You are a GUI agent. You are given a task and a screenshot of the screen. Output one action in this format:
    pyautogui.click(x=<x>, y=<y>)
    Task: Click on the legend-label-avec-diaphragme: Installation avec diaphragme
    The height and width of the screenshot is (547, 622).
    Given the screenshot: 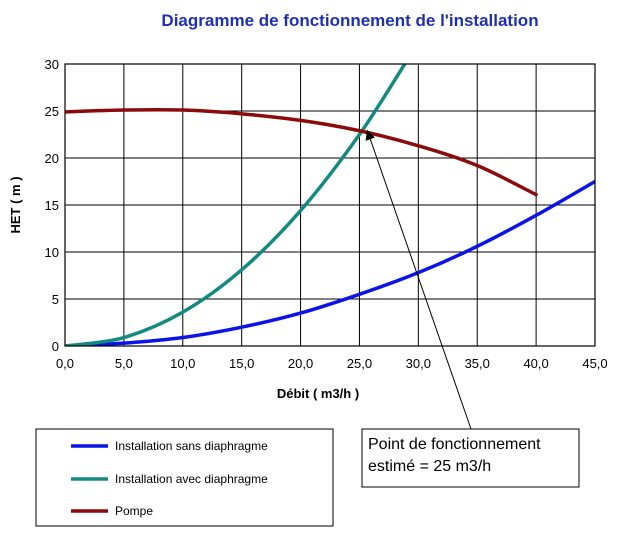 What is the action you would take?
    pyautogui.click(x=191, y=479)
    